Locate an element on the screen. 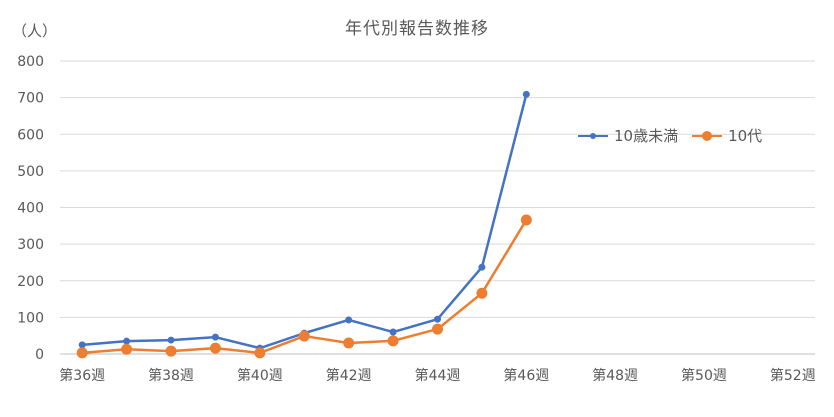  x-tick-label-8: 第44週 is located at coordinates (438, 375).